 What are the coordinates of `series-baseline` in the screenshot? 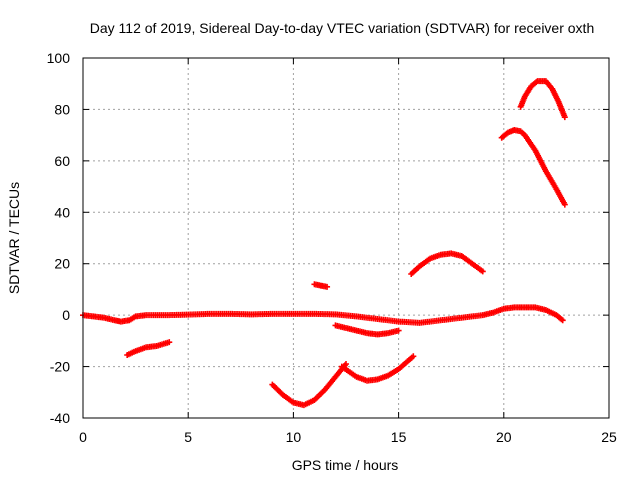 It's located at (323, 315).